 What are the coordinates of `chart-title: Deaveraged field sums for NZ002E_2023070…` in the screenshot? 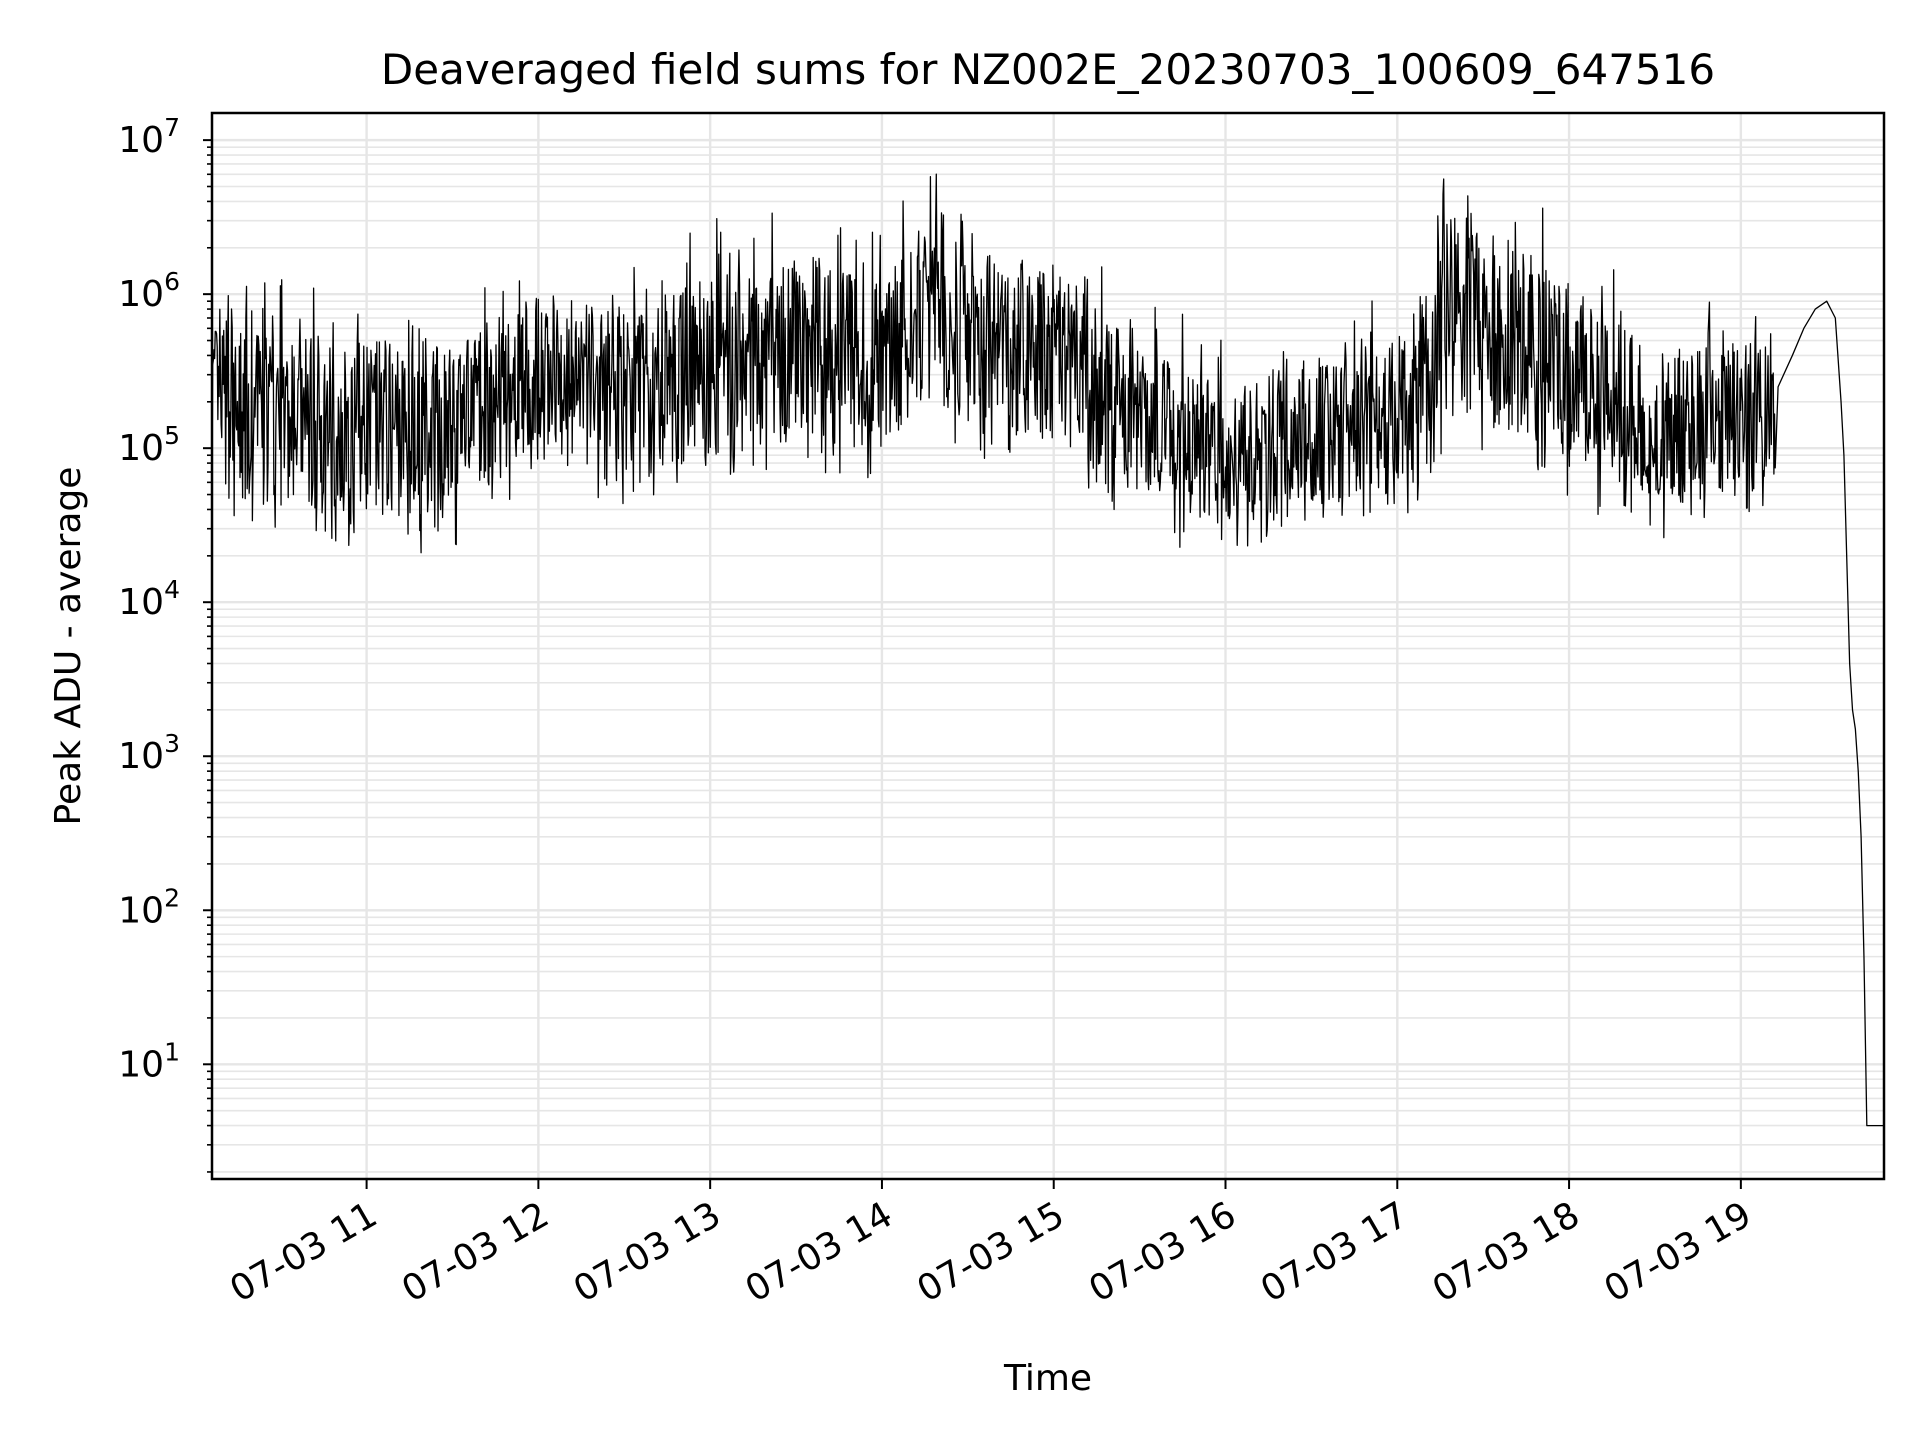 It's located at (1048, 69).